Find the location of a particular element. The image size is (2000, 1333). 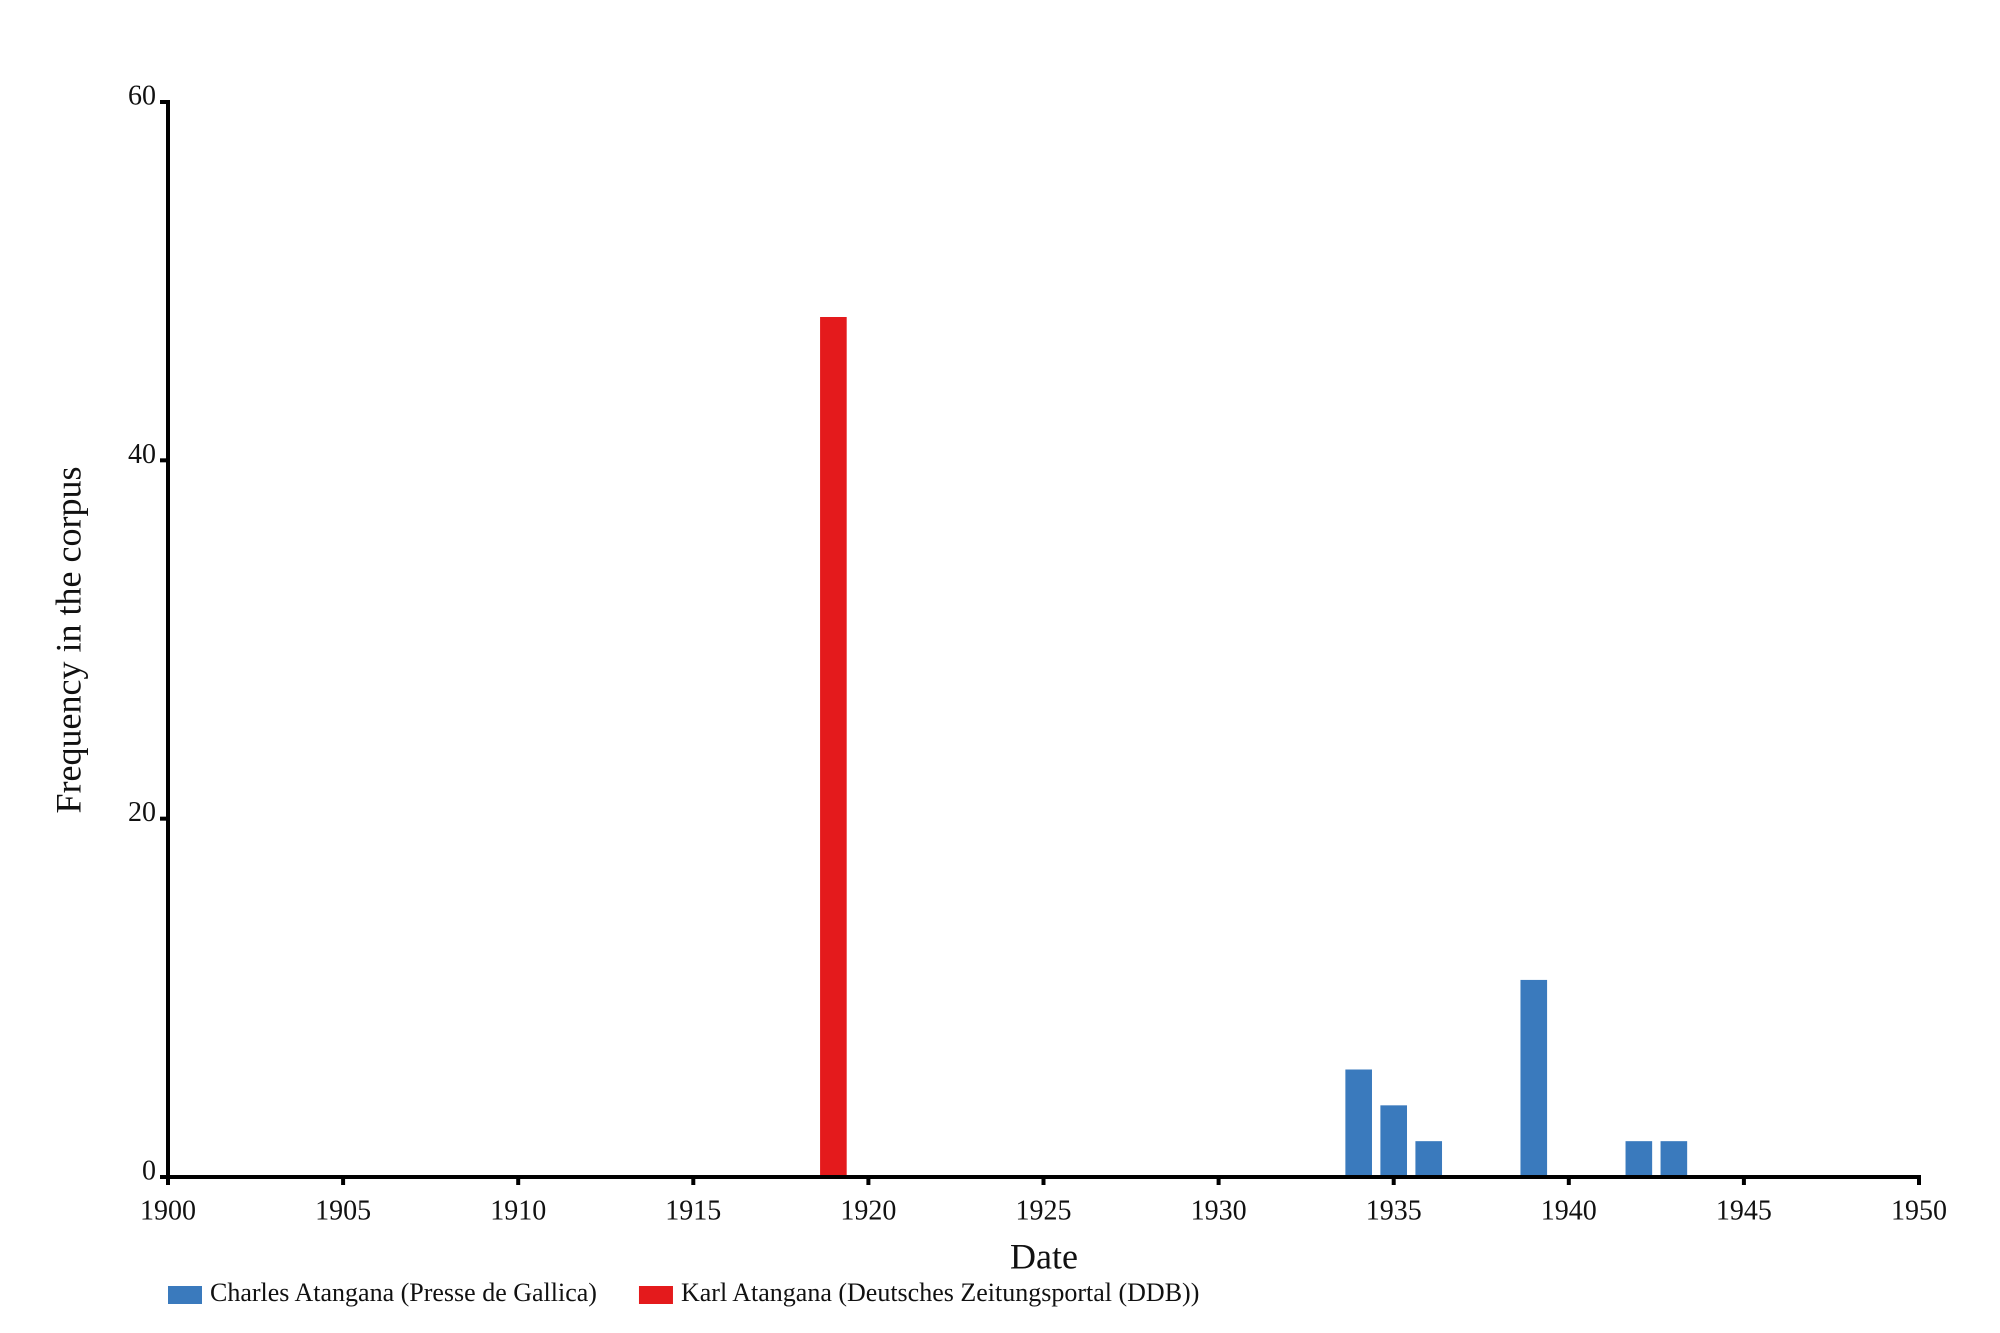

y-axis-label: Frequency in the corpus is located at coordinates (68, 640).